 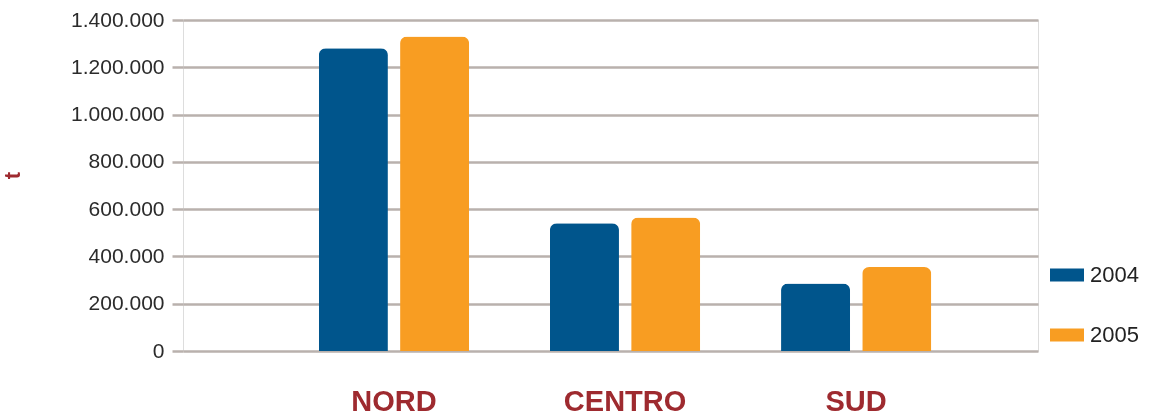 What do you see at coordinates (625, 400) in the screenshot?
I see `x-tick-label: CENTRO` at bounding box center [625, 400].